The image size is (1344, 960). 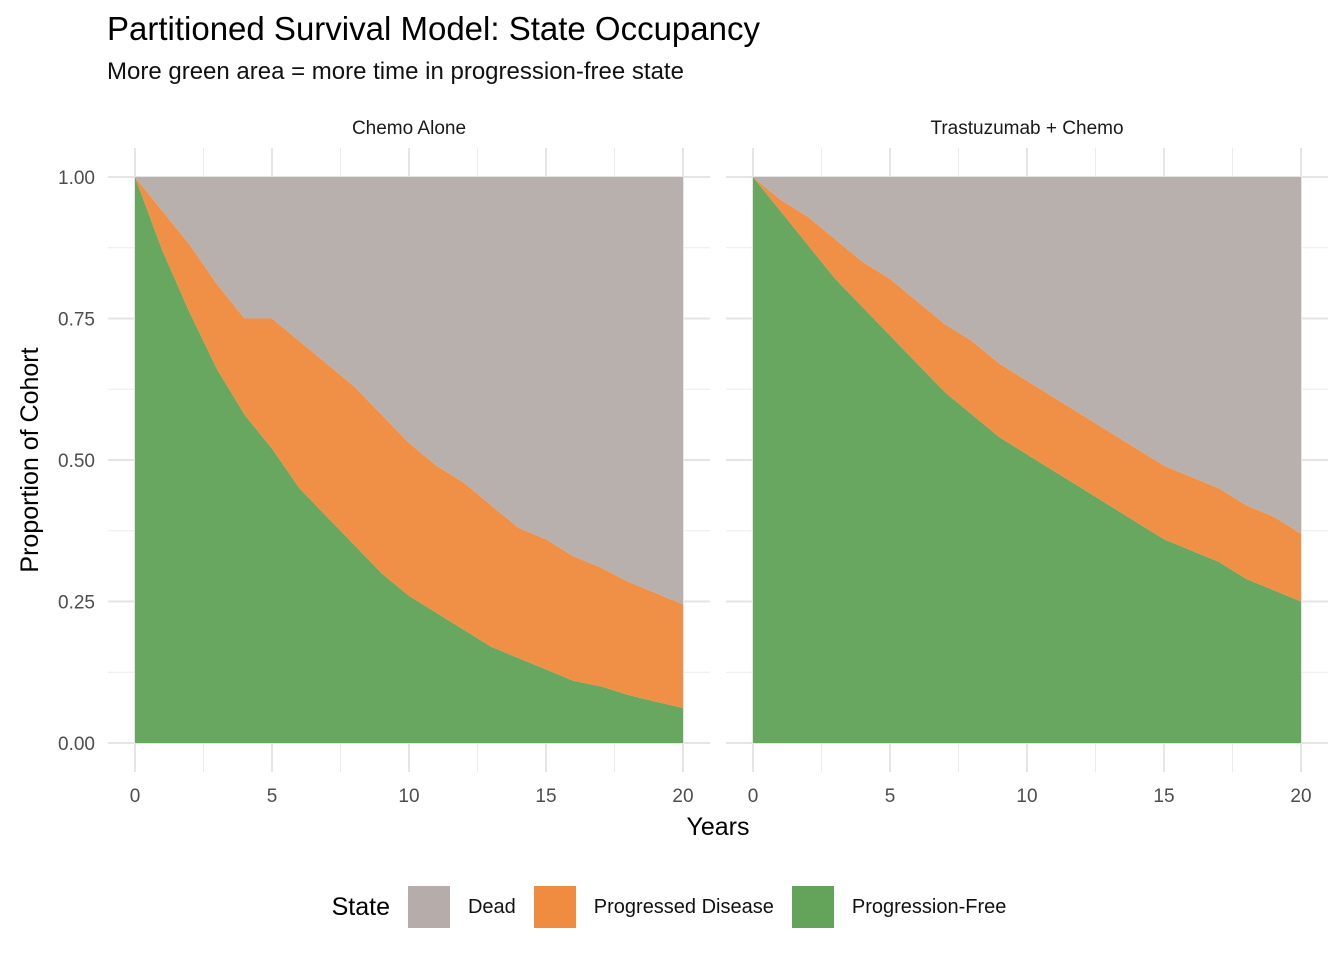 I want to click on y-tick-label: 0.50, so click(x=76, y=461).